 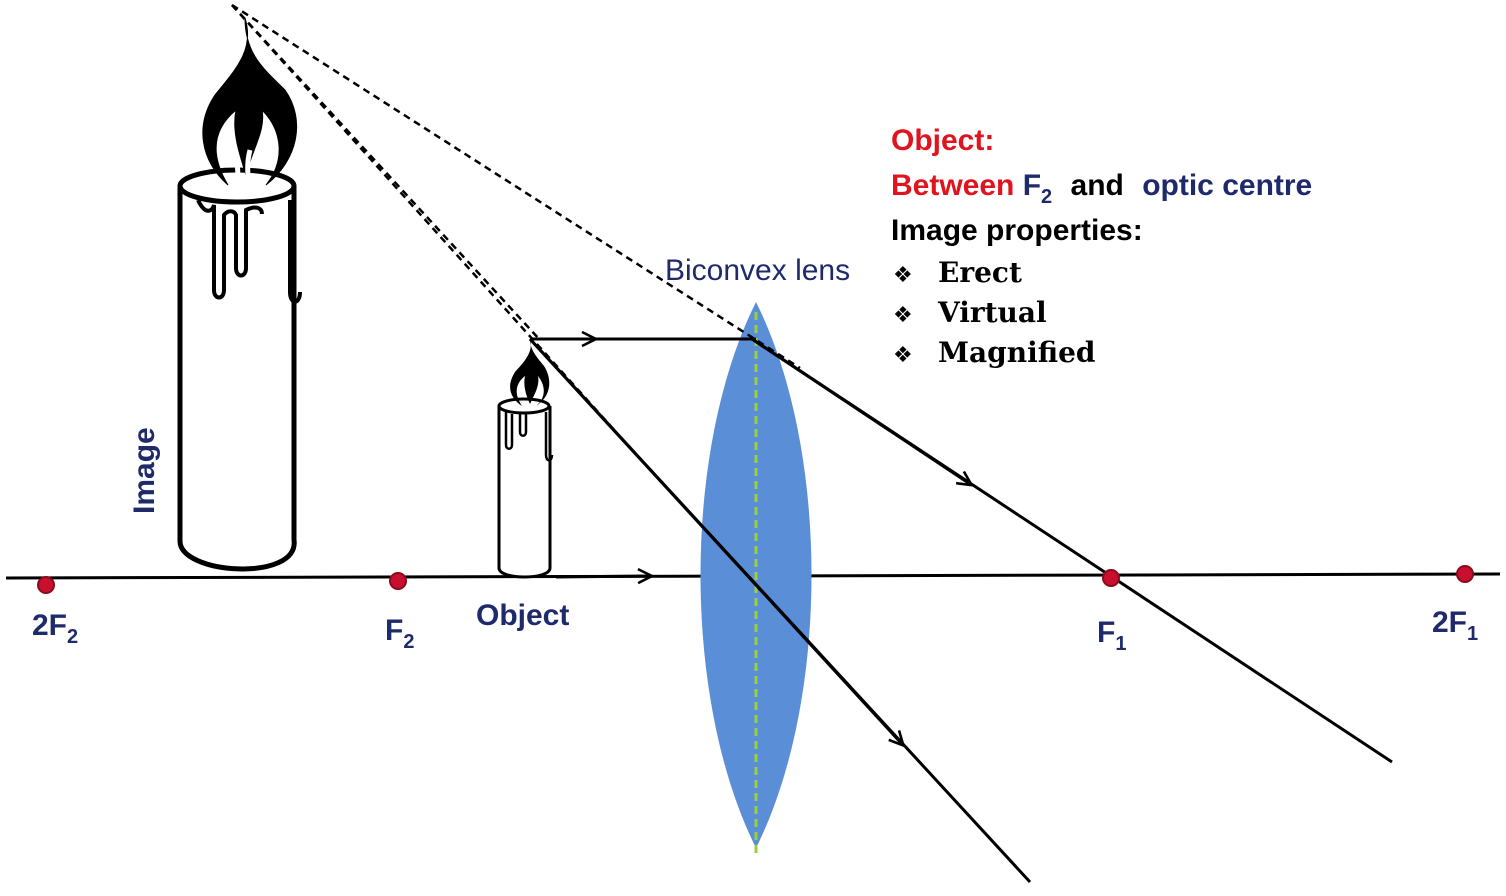 What do you see at coordinates (942, 140) in the screenshot?
I see `info-heading: Object:` at bounding box center [942, 140].